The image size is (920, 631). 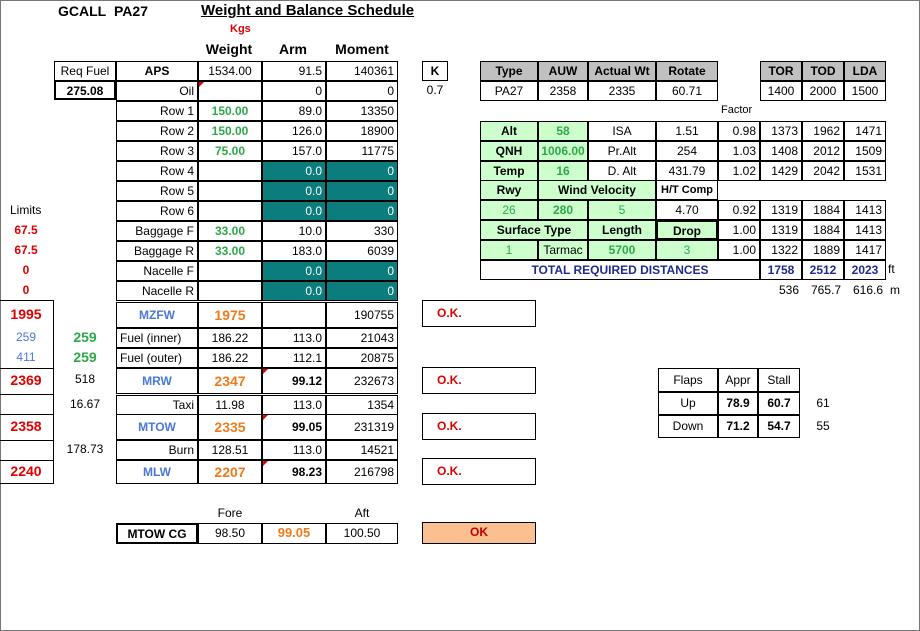 I want to click on alt-lda: 1471, so click(x=865, y=131).